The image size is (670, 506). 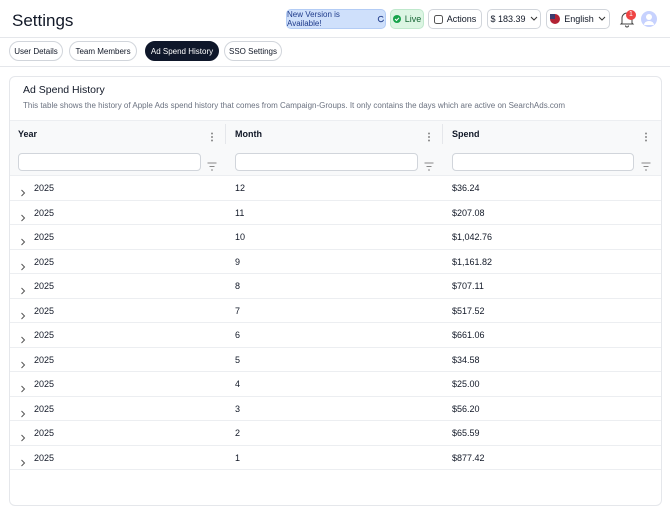 I want to click on actions-button: Actions, so click(x=455, y=19).